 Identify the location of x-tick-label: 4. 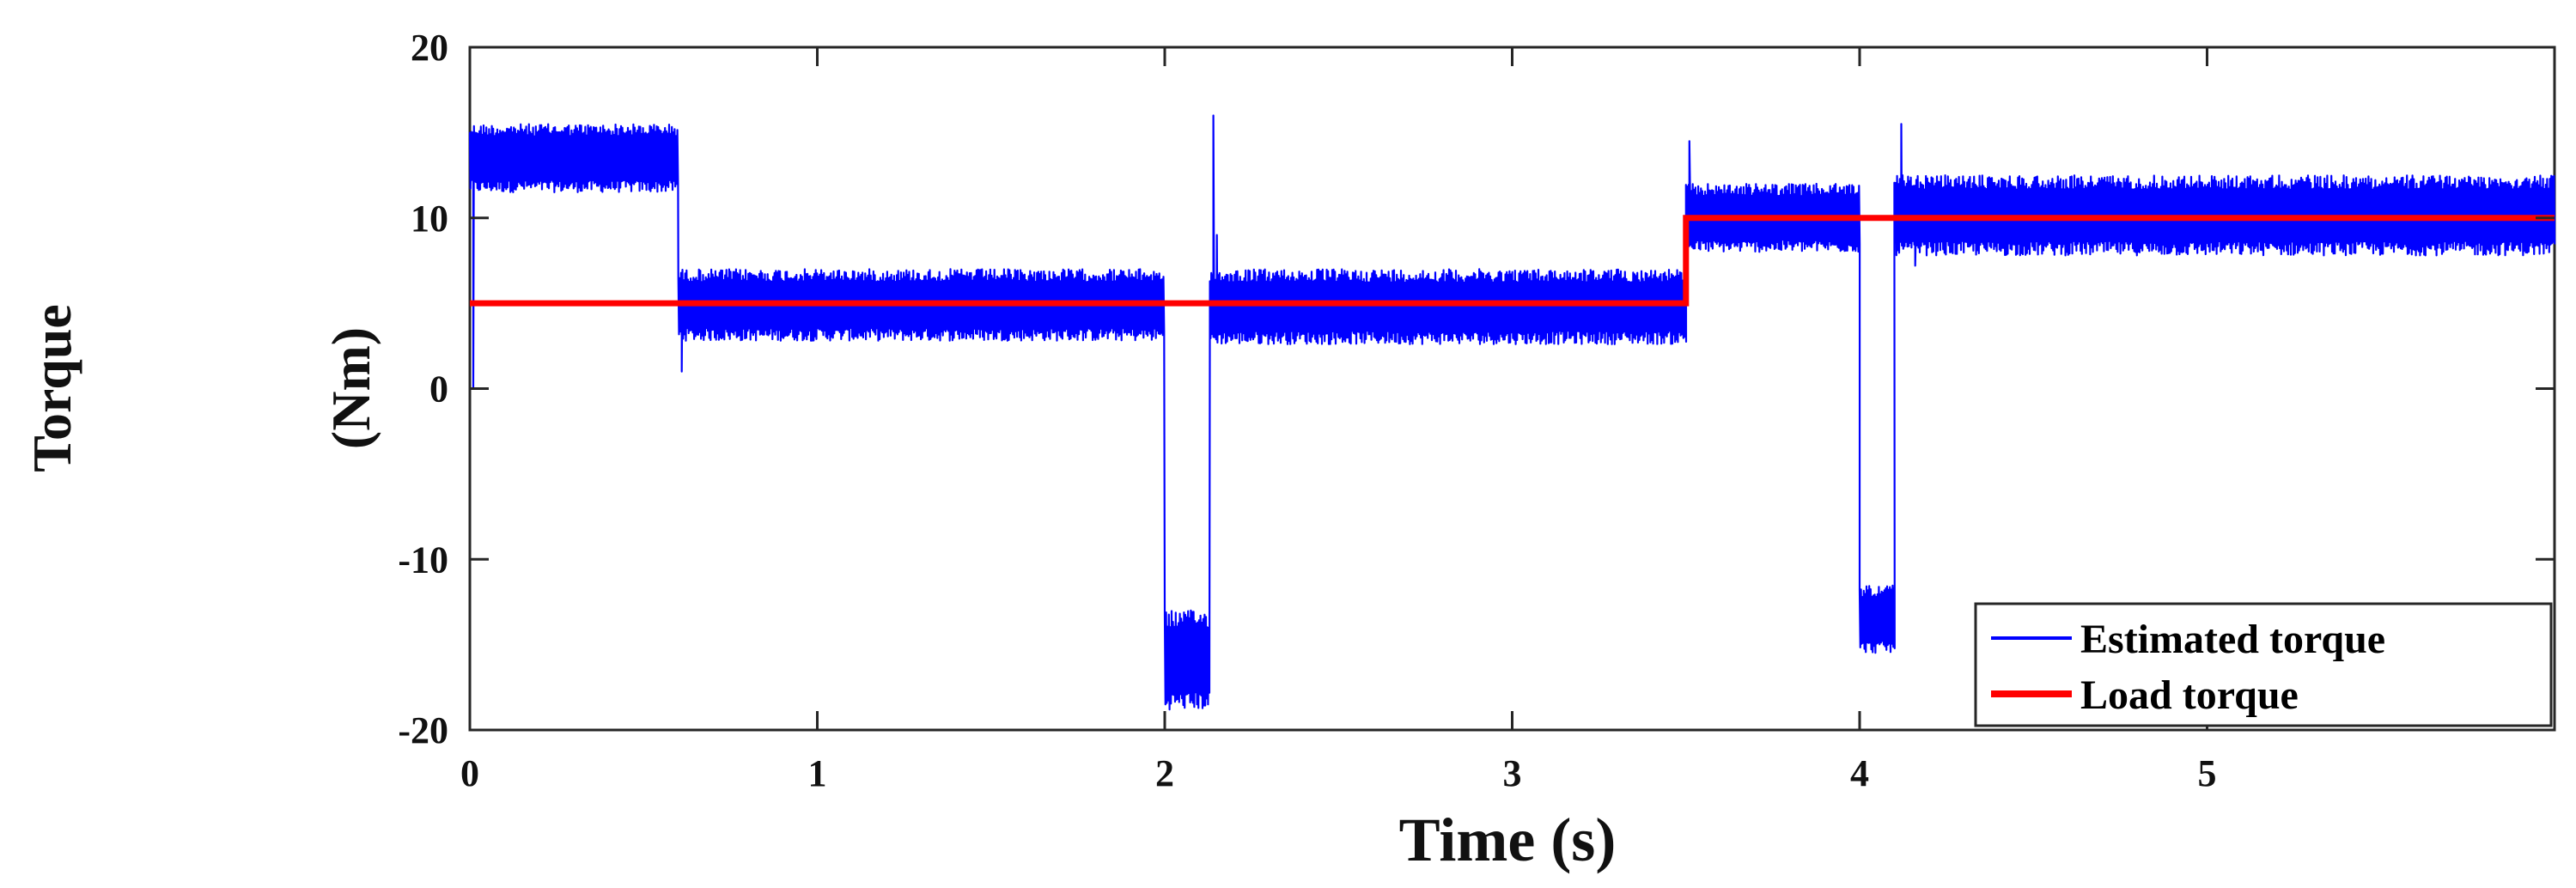
(1859, 773).